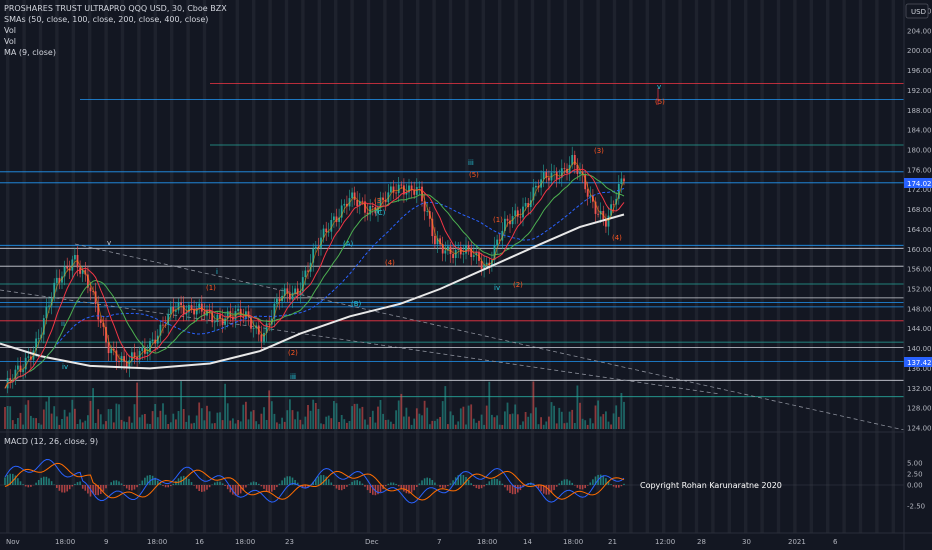 The height and width of the screenshot is (550, 932). Describe the element at coordinates (617, 238) in the screenshot. I see `wave-label-sub: (4)` at that location.